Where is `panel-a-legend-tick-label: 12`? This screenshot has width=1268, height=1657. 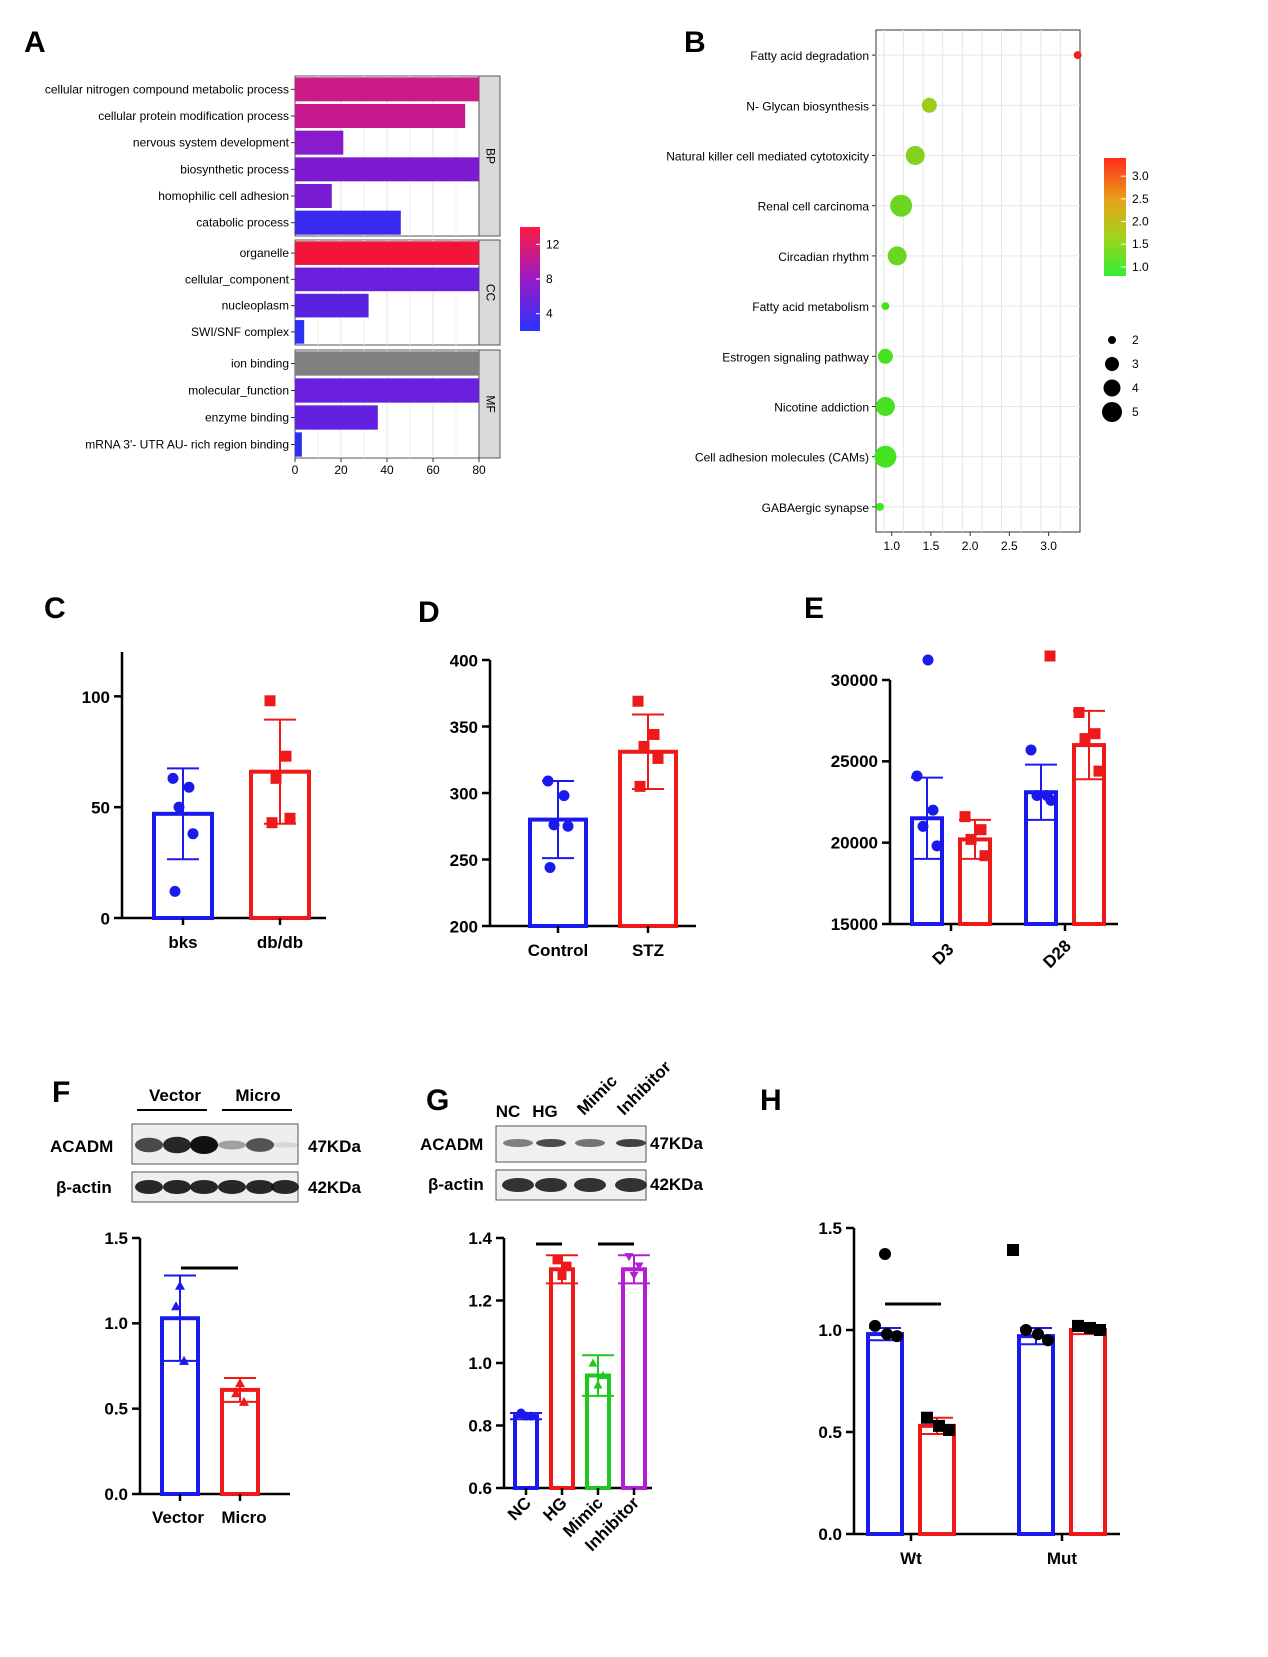
panel-a-legend-tick-label: 12 is located at coordinates (553, 244).